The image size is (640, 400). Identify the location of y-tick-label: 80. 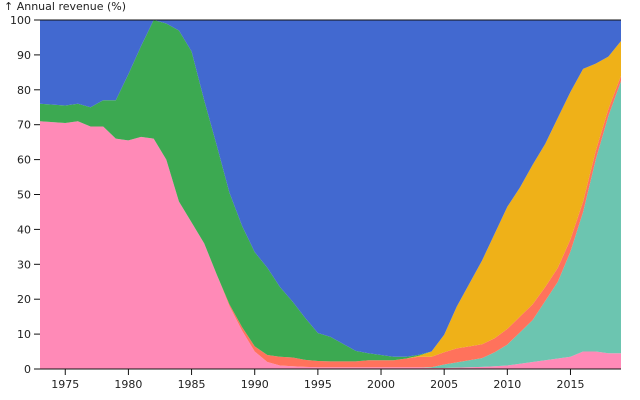
(24, 90).